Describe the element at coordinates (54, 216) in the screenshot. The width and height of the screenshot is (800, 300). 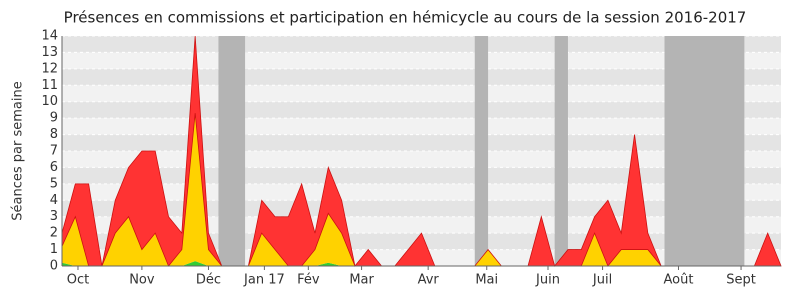
I see `y-tick-label: 3` at that location.